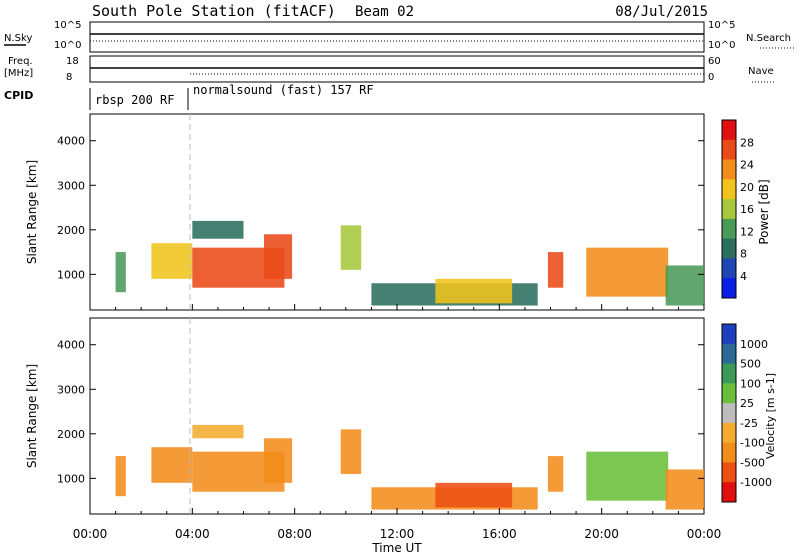 Image resolution: width=800 pixels, height=554 pixels. What do you see at coordinates (32, 212) in the screenshot?
I see `power-ylabel: Slant Range [km]` at bounding box center [32, 212].